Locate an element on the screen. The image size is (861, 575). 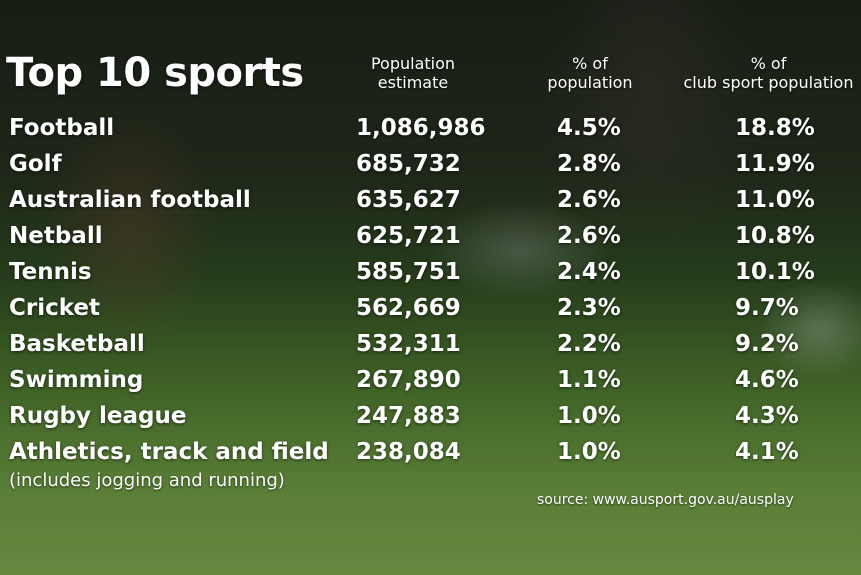
population-value: 562,669 is located at coordinates (408, 308).